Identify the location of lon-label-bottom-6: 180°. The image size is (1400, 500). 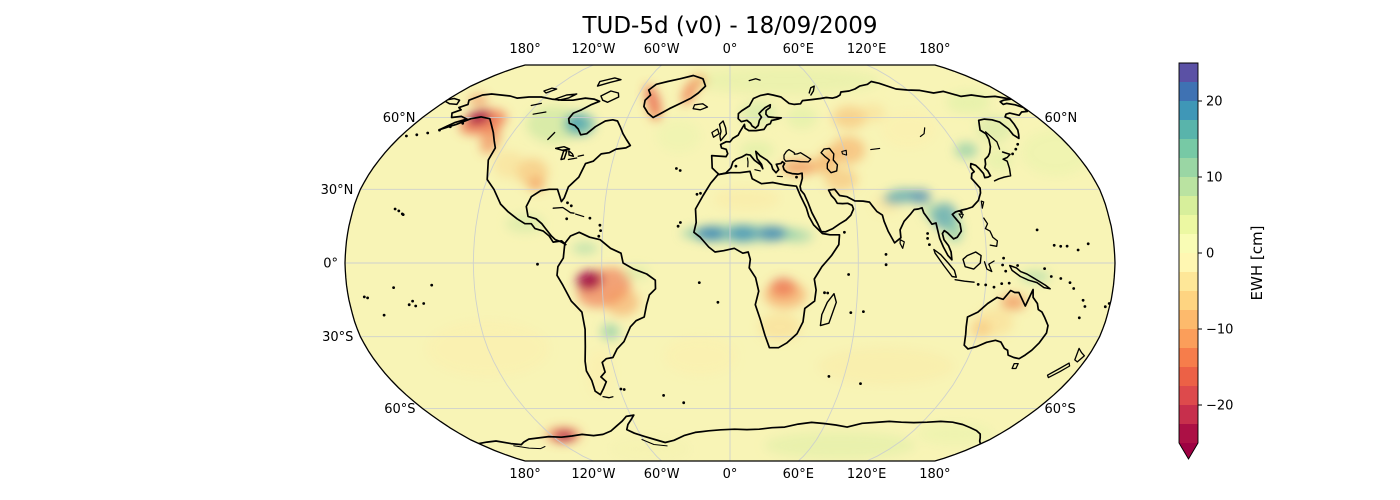
(934, 474).